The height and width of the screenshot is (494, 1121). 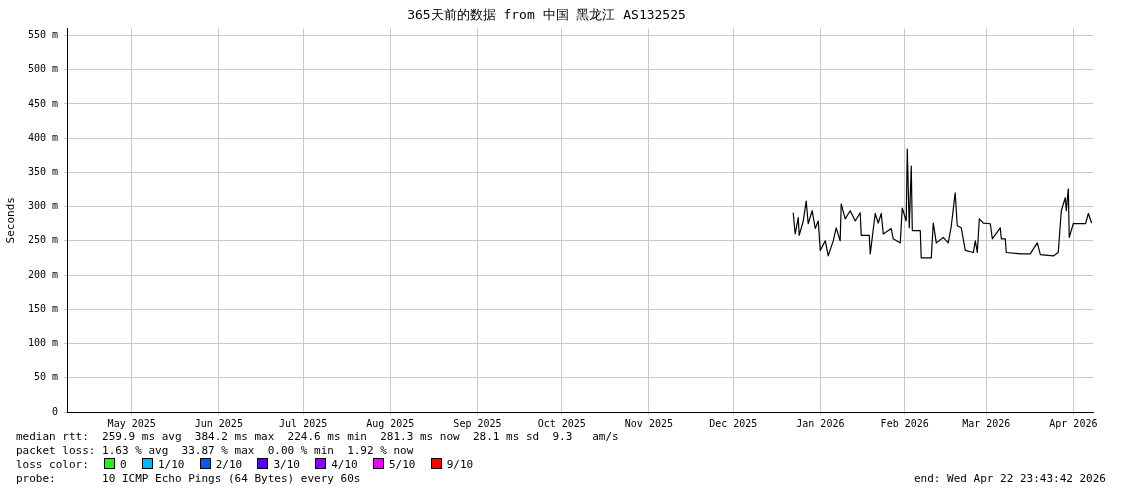 What do you see at coordinates (390, 423) in the screenshot?
I see `x-tick-label: Aug 2025` at bounding box center [390, 423].